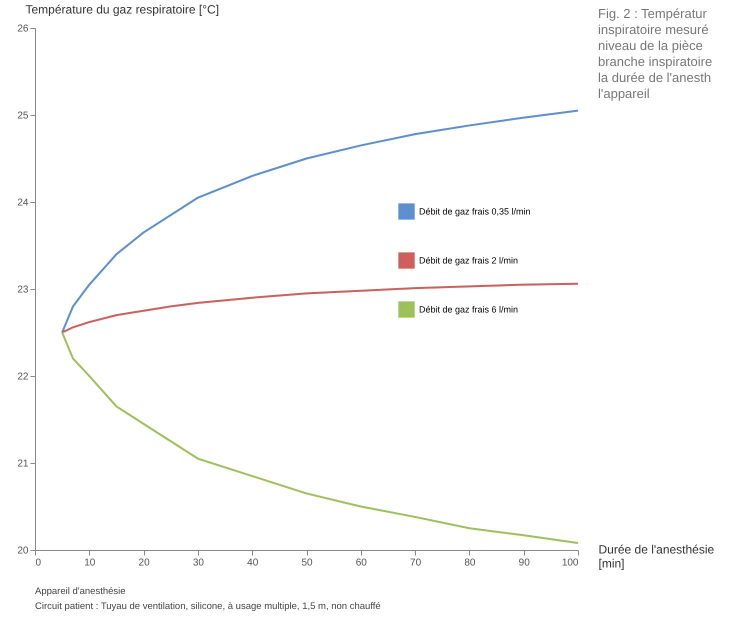  What do you see at coordinates (362, 563) in the screenshot?
I see `x-tick-label: 60` at bounding box center [362, 563].